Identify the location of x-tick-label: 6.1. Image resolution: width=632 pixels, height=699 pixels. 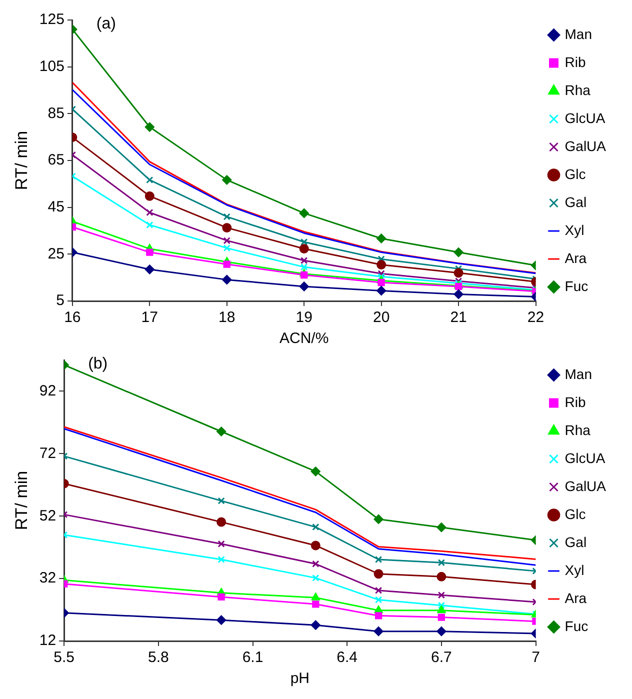
(253, 657).